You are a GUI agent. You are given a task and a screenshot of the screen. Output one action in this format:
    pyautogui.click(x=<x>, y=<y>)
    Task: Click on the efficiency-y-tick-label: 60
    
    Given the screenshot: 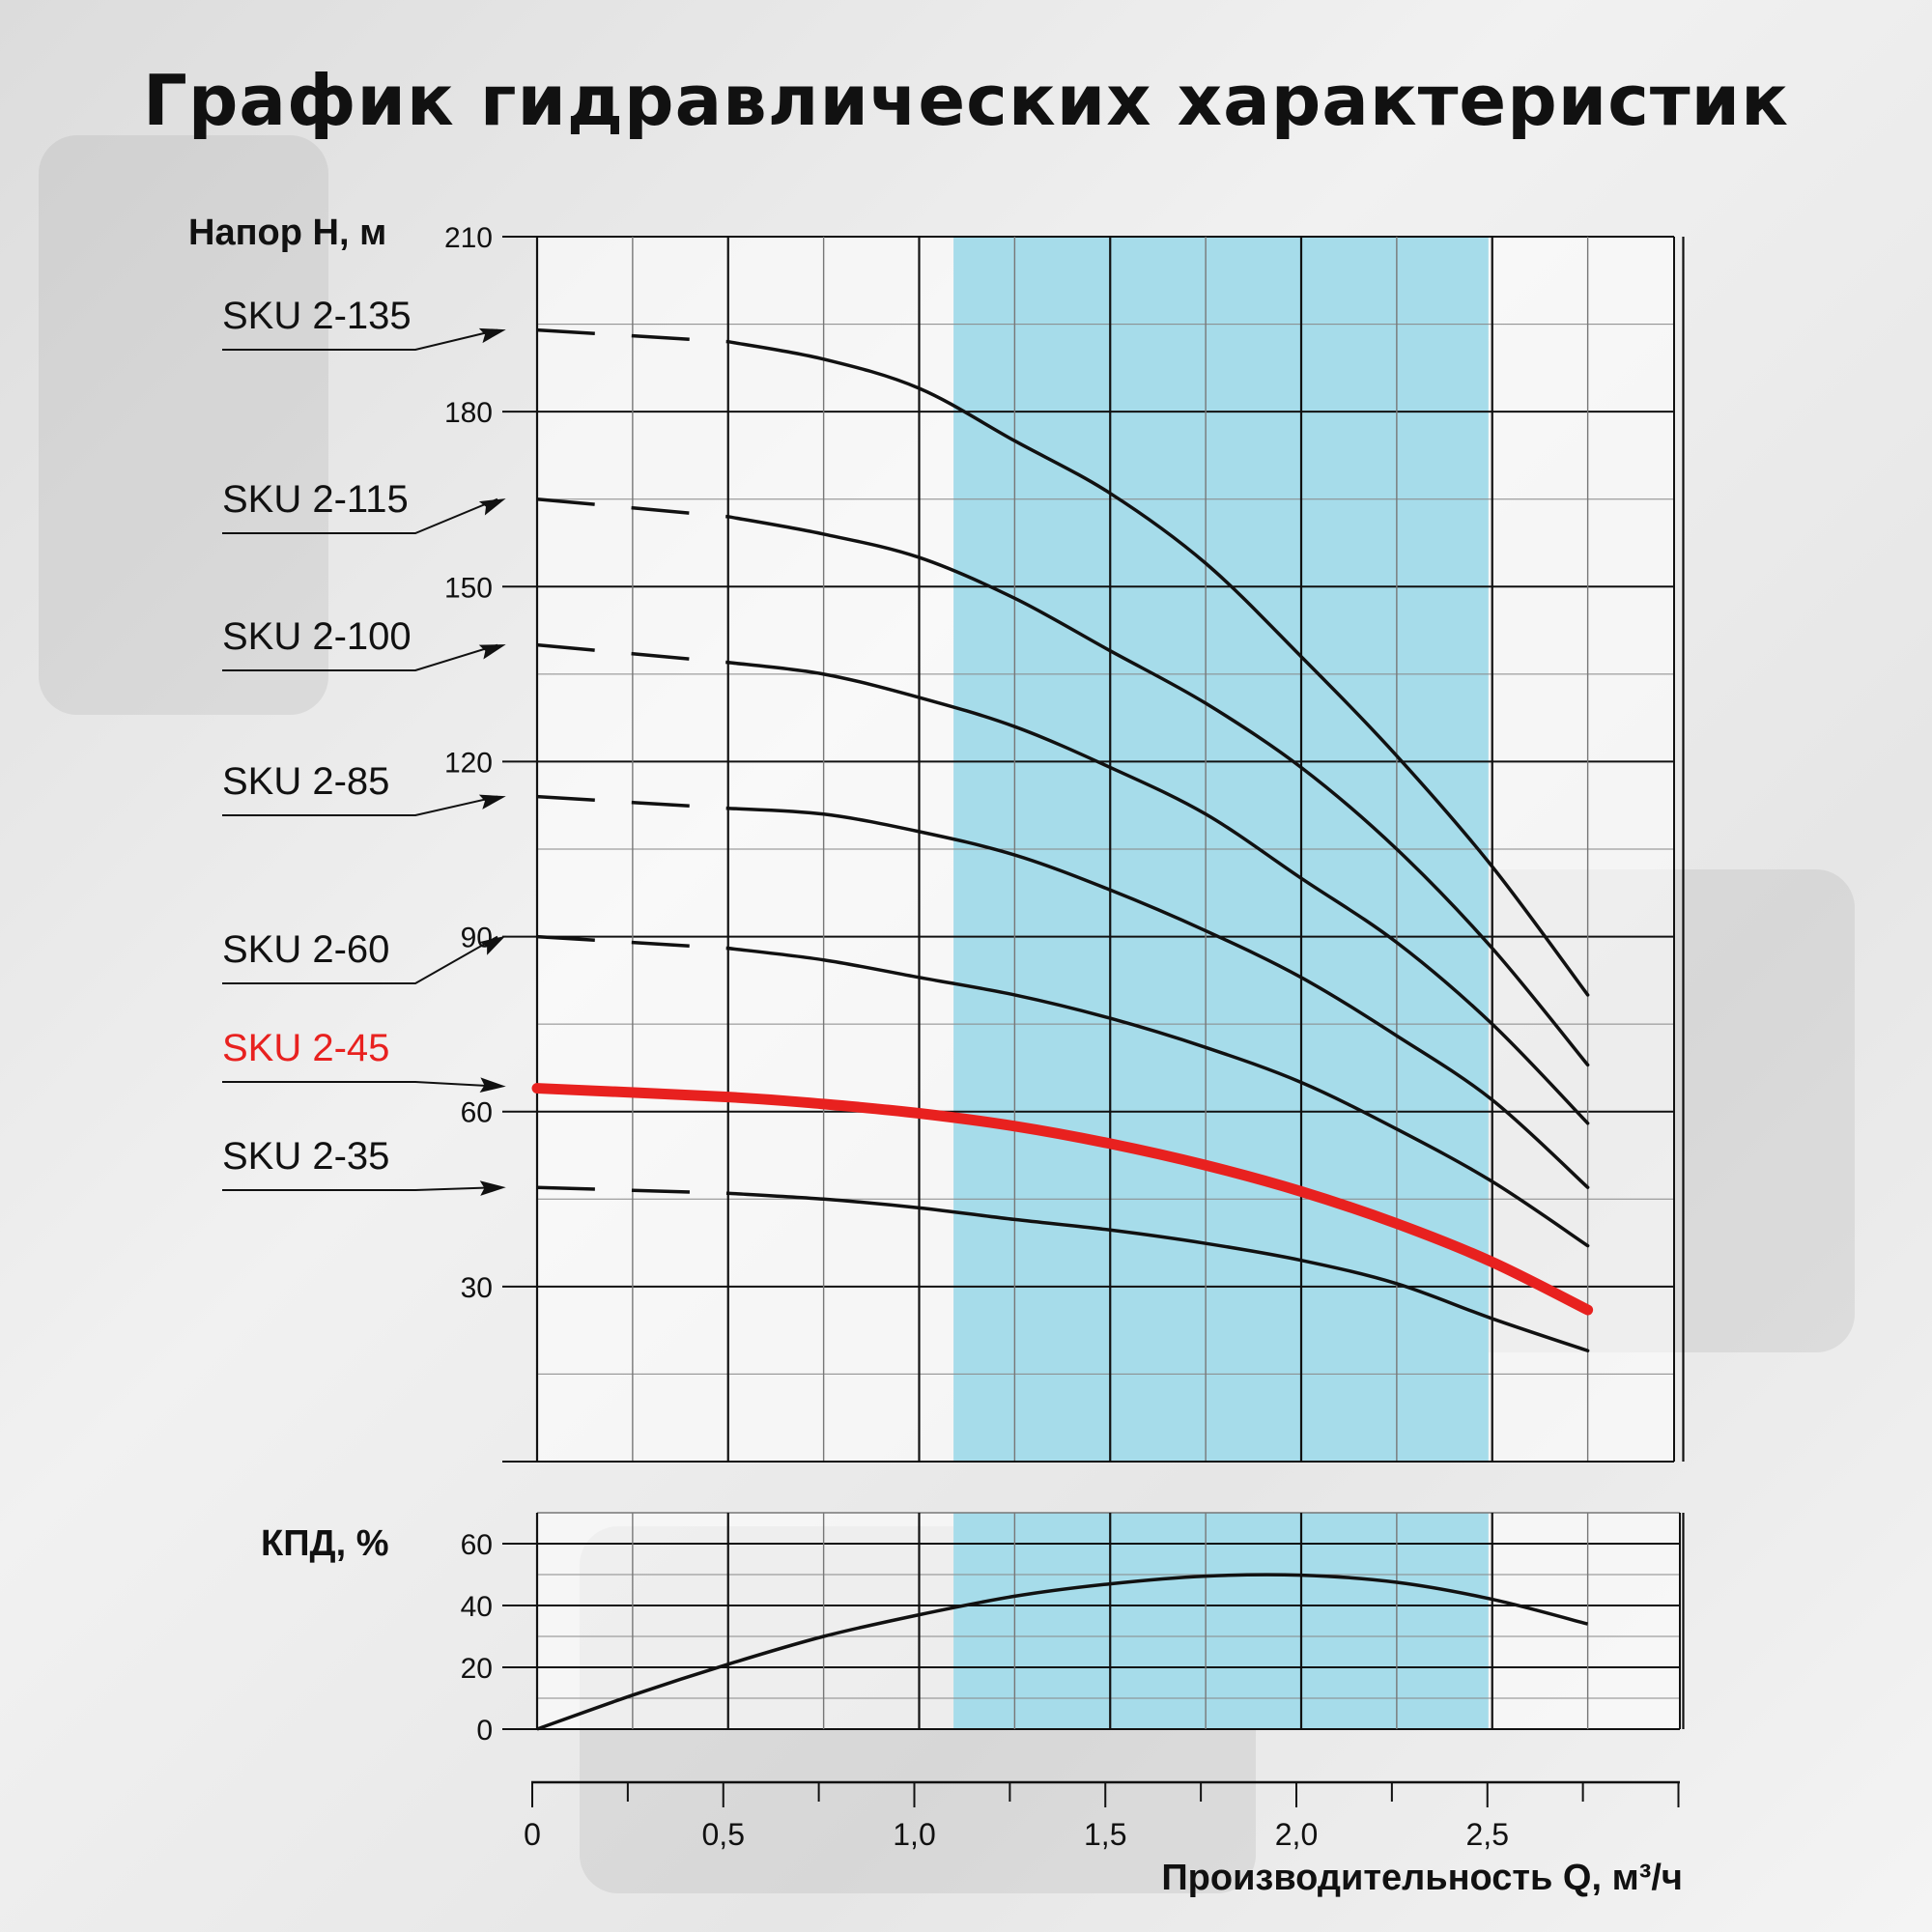 What is the action you would take?
    pyautogui.click(x=477, y=1545)
    